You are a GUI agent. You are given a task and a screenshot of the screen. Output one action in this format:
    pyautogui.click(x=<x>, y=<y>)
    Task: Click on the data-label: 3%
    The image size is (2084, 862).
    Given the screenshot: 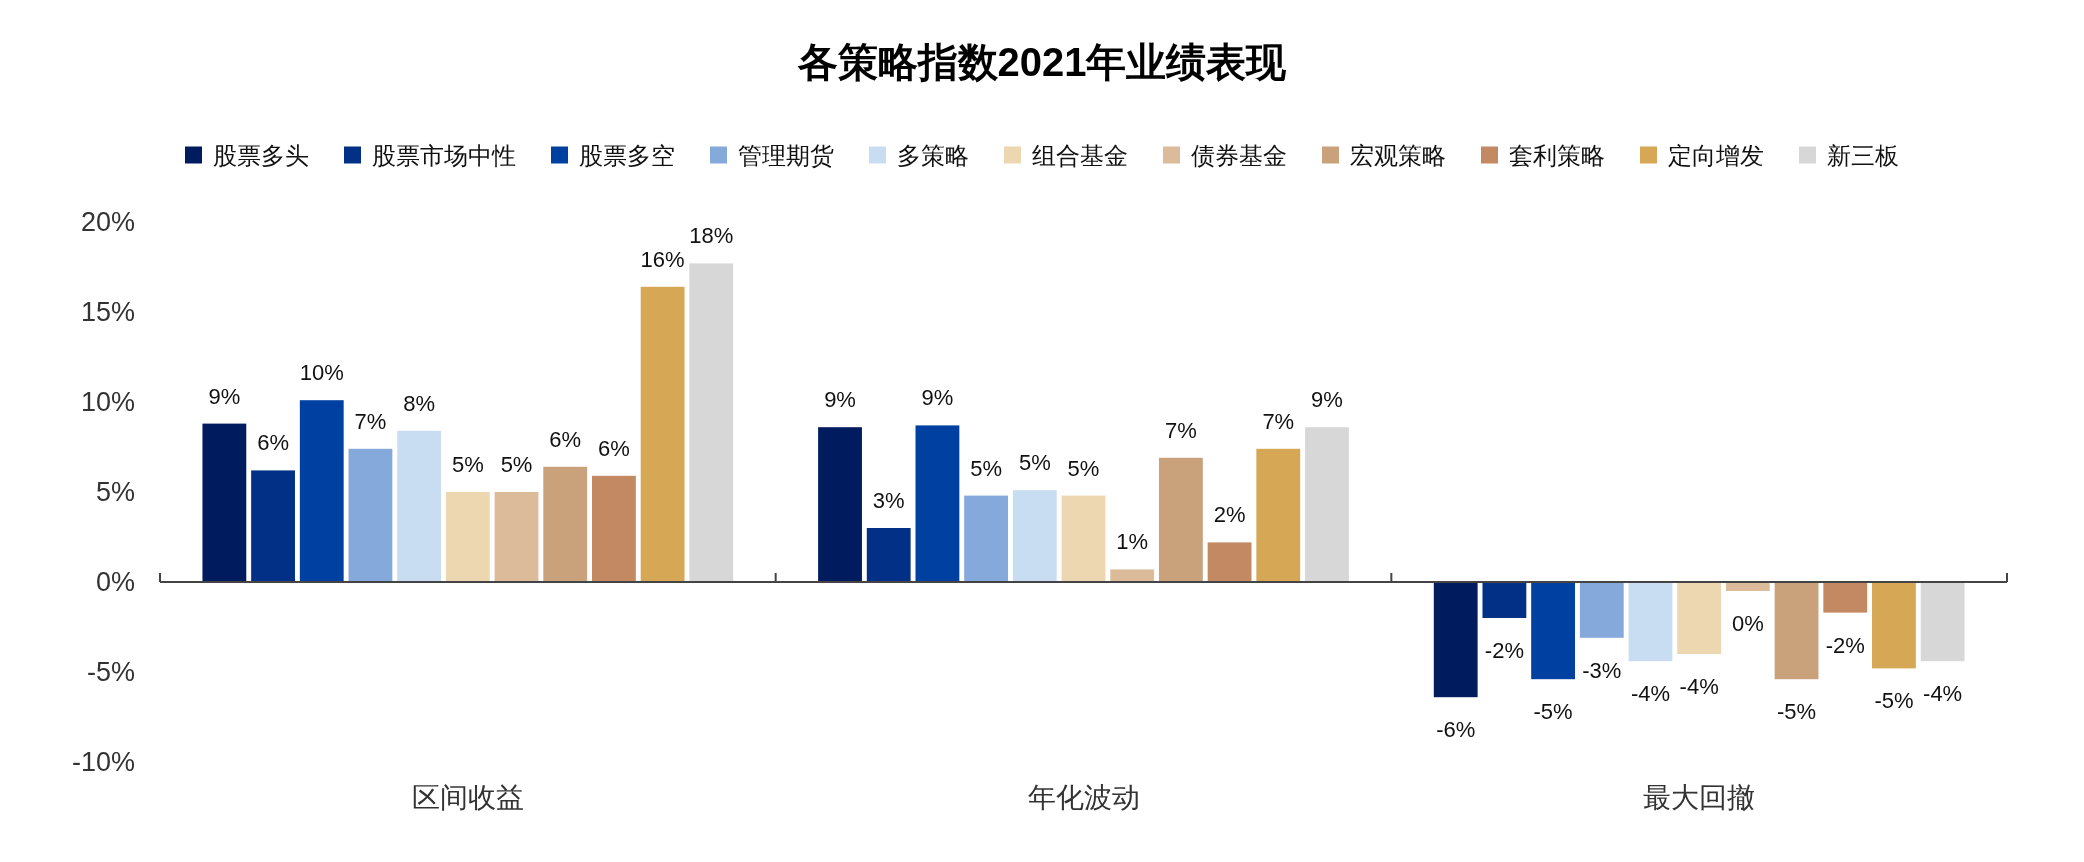 What is the action you would take?
    pyautogui.click(x=888, y=500)
    